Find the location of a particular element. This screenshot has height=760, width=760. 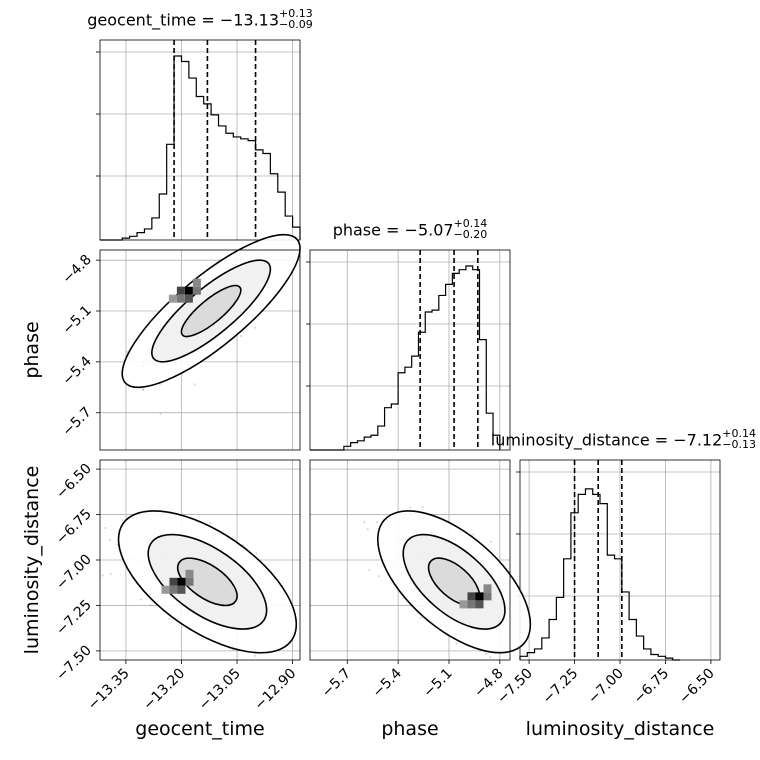

yaxis-label-luminosity_distance: luminosity_distance is located at coordinates (32, 560).